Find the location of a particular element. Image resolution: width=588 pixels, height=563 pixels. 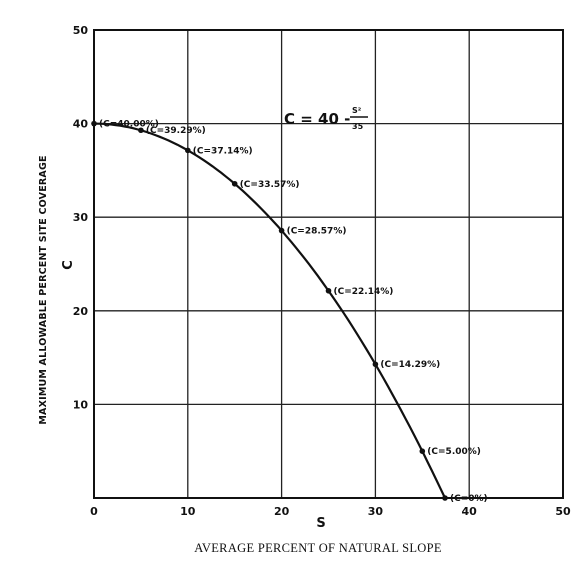

y-tick-label: 20 is located at coordinates (81, 311).